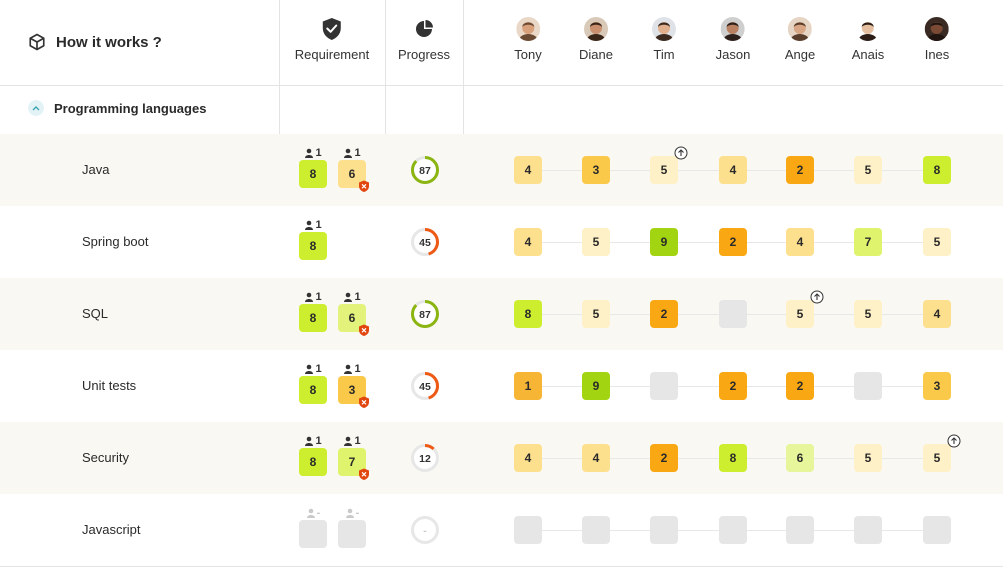 This screenshot has width=1003, height=567. What do you see at coordinates (111, 529) in the screenshot?
I see `skill-name: Javascript` at bounding box center [111, 529].